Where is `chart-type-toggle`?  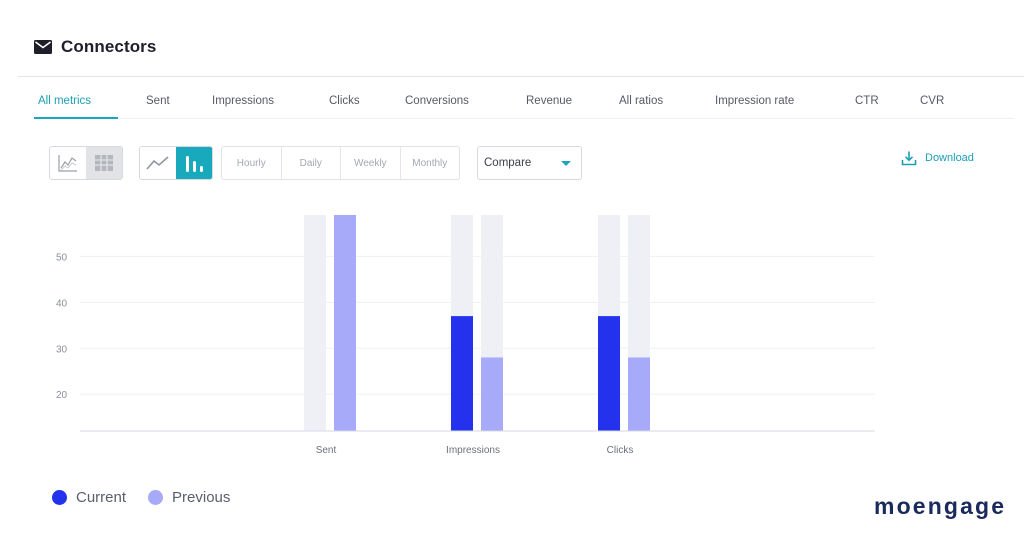
chart-type-toggle is located at coordinates (176, 163).